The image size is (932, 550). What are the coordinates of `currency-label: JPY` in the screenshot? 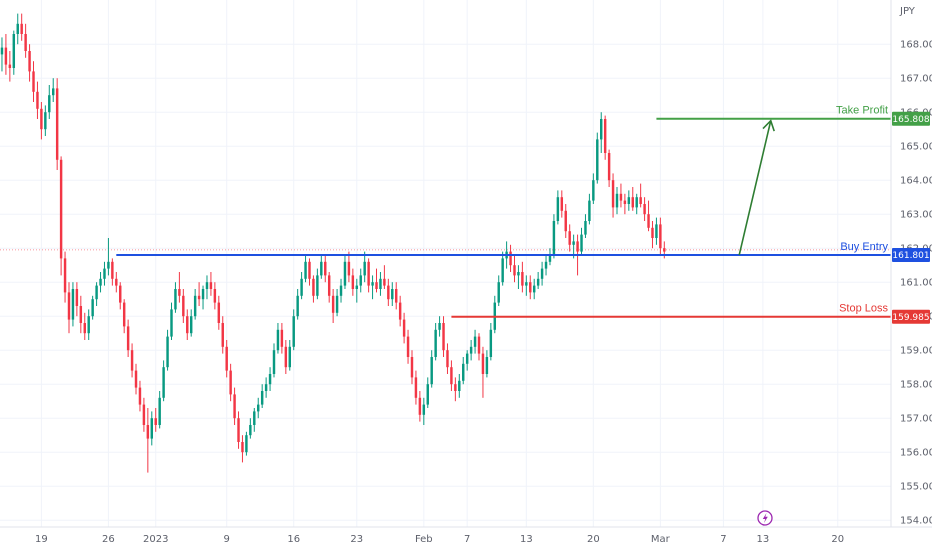 It's located at (907, 11).